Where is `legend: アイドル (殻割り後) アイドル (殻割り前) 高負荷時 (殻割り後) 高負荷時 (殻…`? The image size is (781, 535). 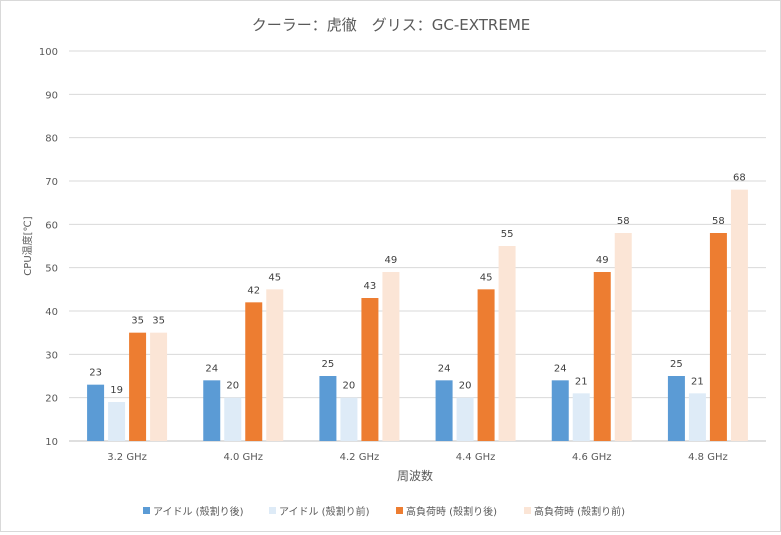
legend: アイドル (殻割り後) アイドル (殻割り前) 高負荷時 (殻割り後) 高負荷時 (殻… is located at coordinates (384, 511).